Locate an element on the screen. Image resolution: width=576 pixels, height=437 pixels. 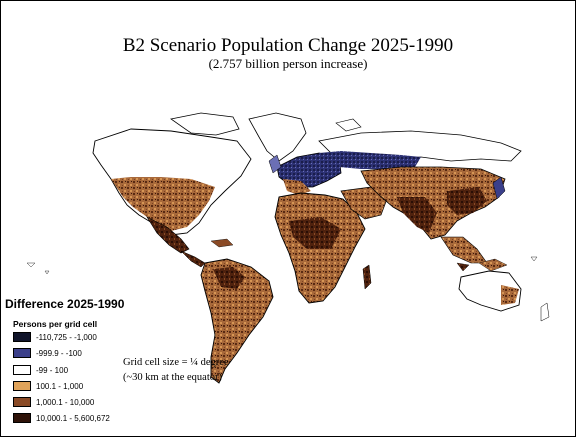
mexico-growth is located at coordinates (168, 235).